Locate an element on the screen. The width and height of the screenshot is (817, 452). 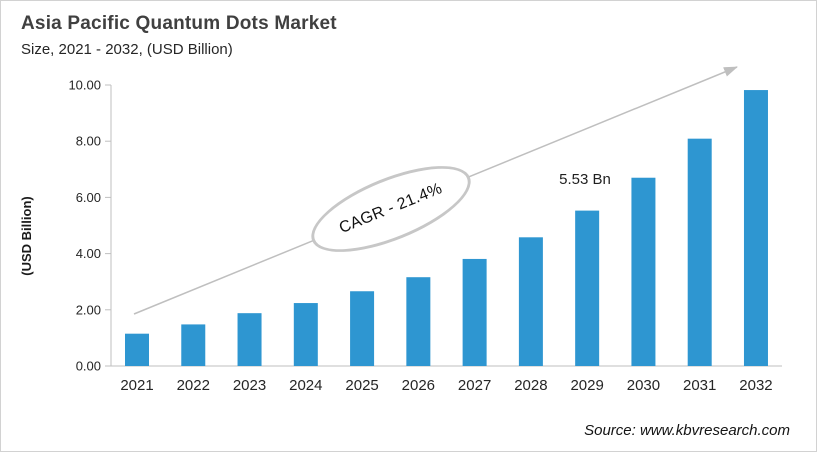
x-axis-label-2023: 2023 is located at coordinates (249, 385).